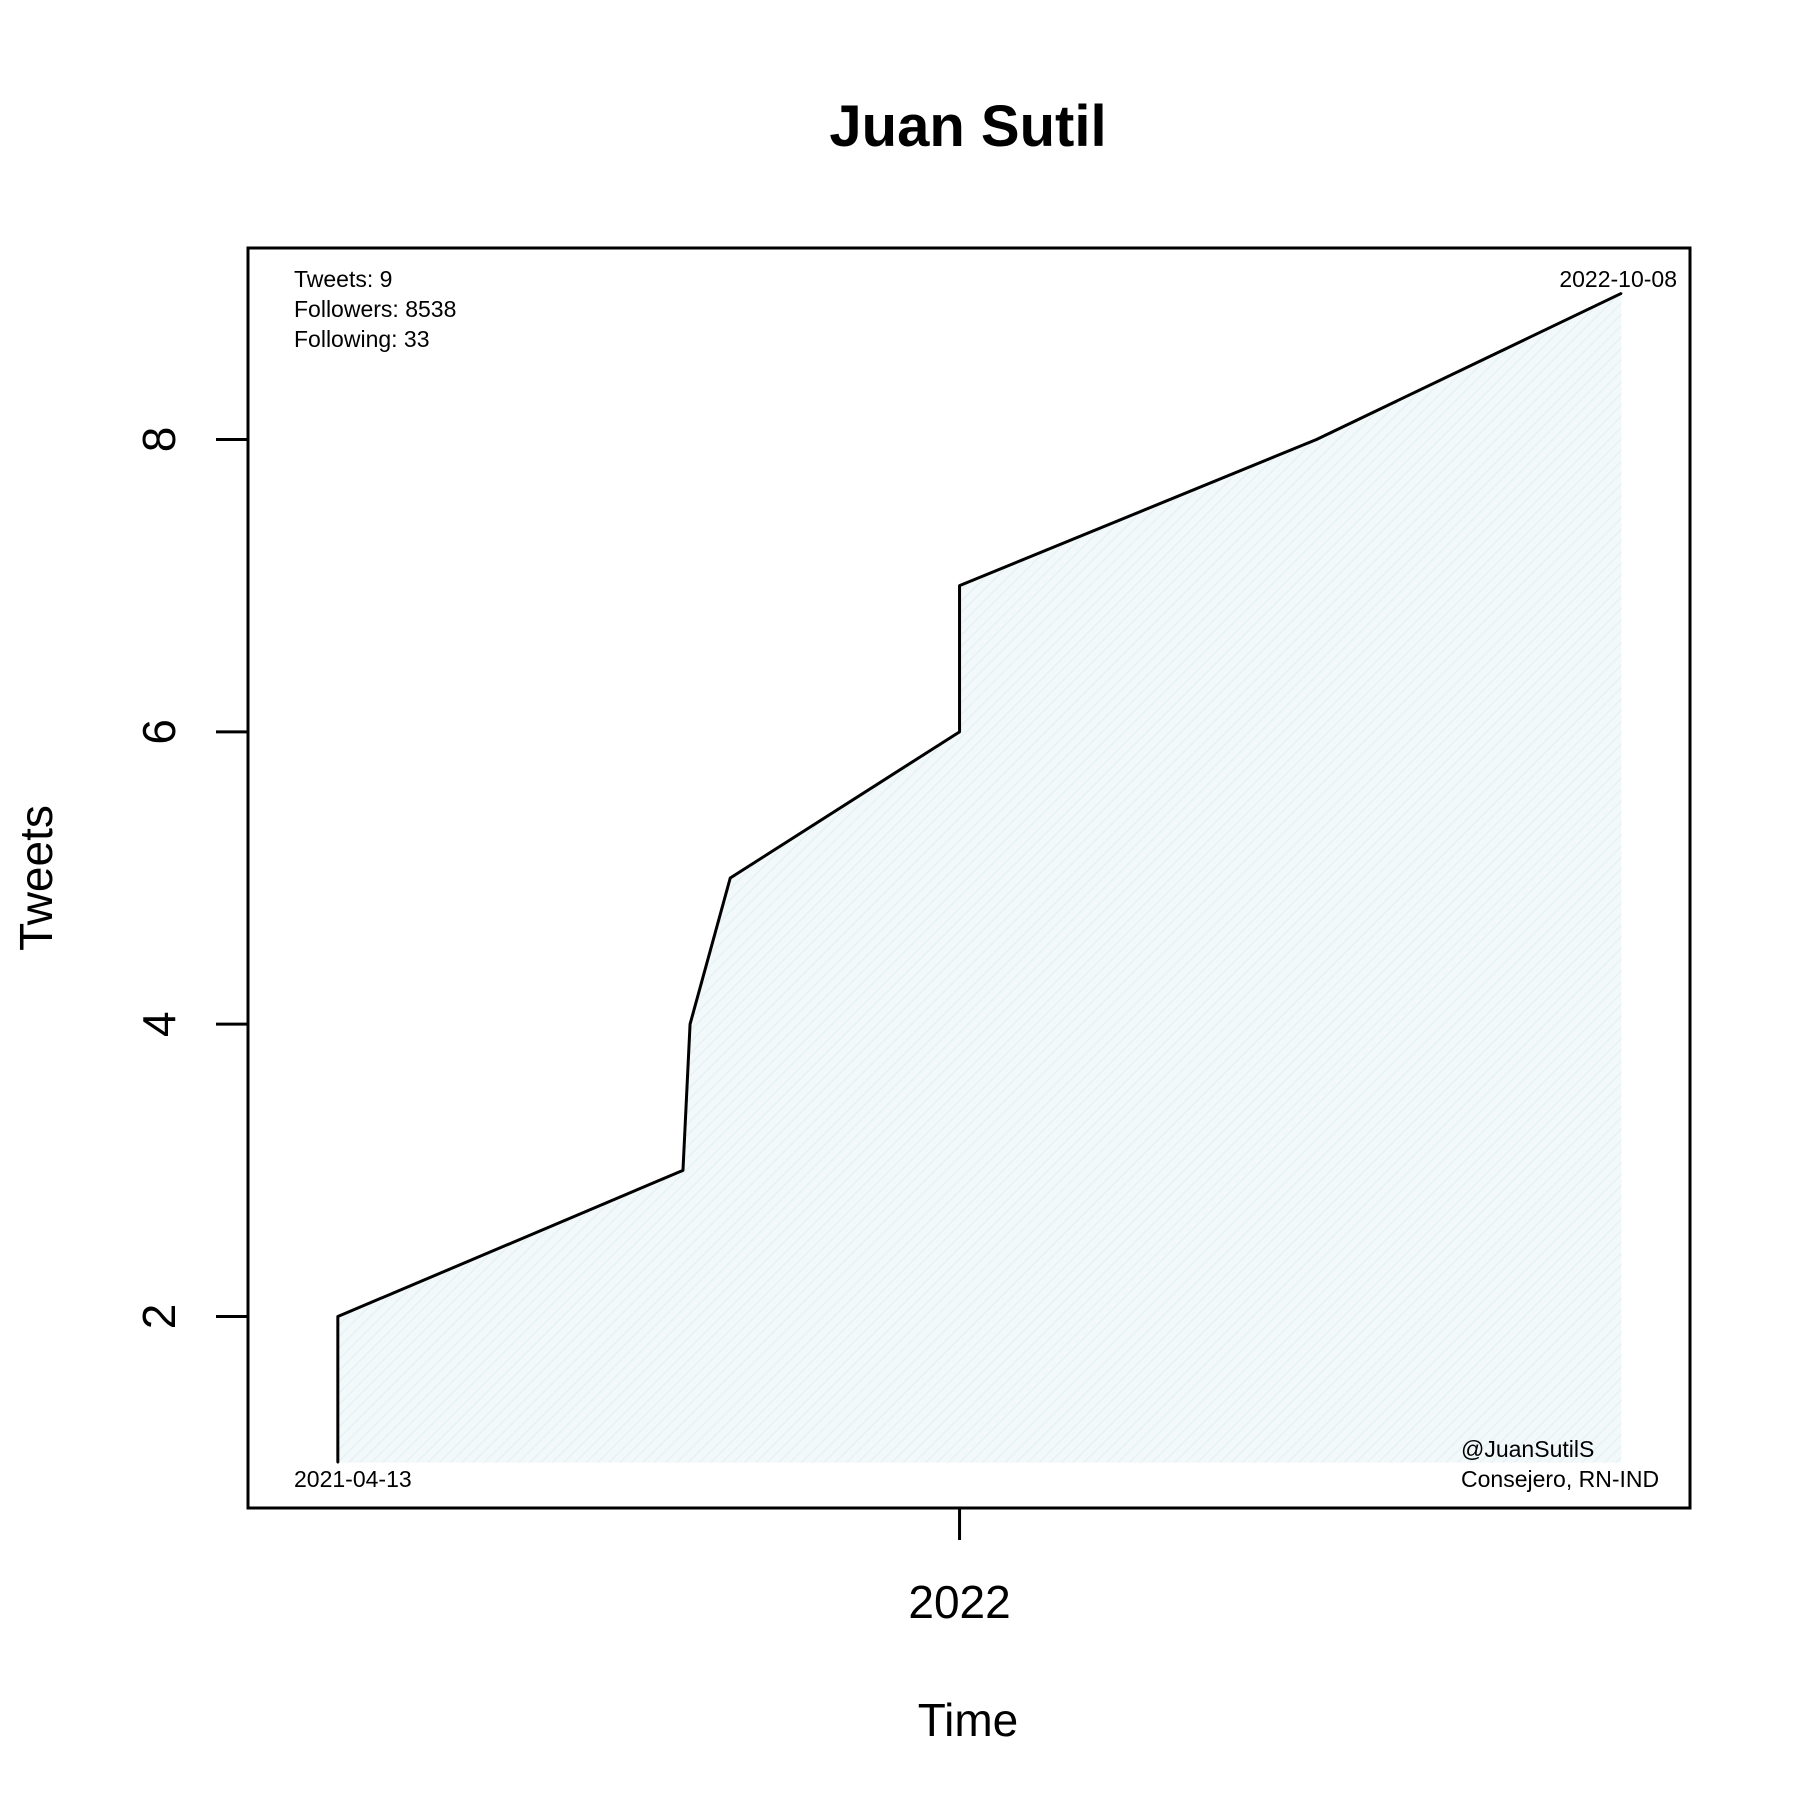  Describe the element at coordinates (190, 878) in the screenshot. I see `y-axis: 2 4 6 8` at that location.